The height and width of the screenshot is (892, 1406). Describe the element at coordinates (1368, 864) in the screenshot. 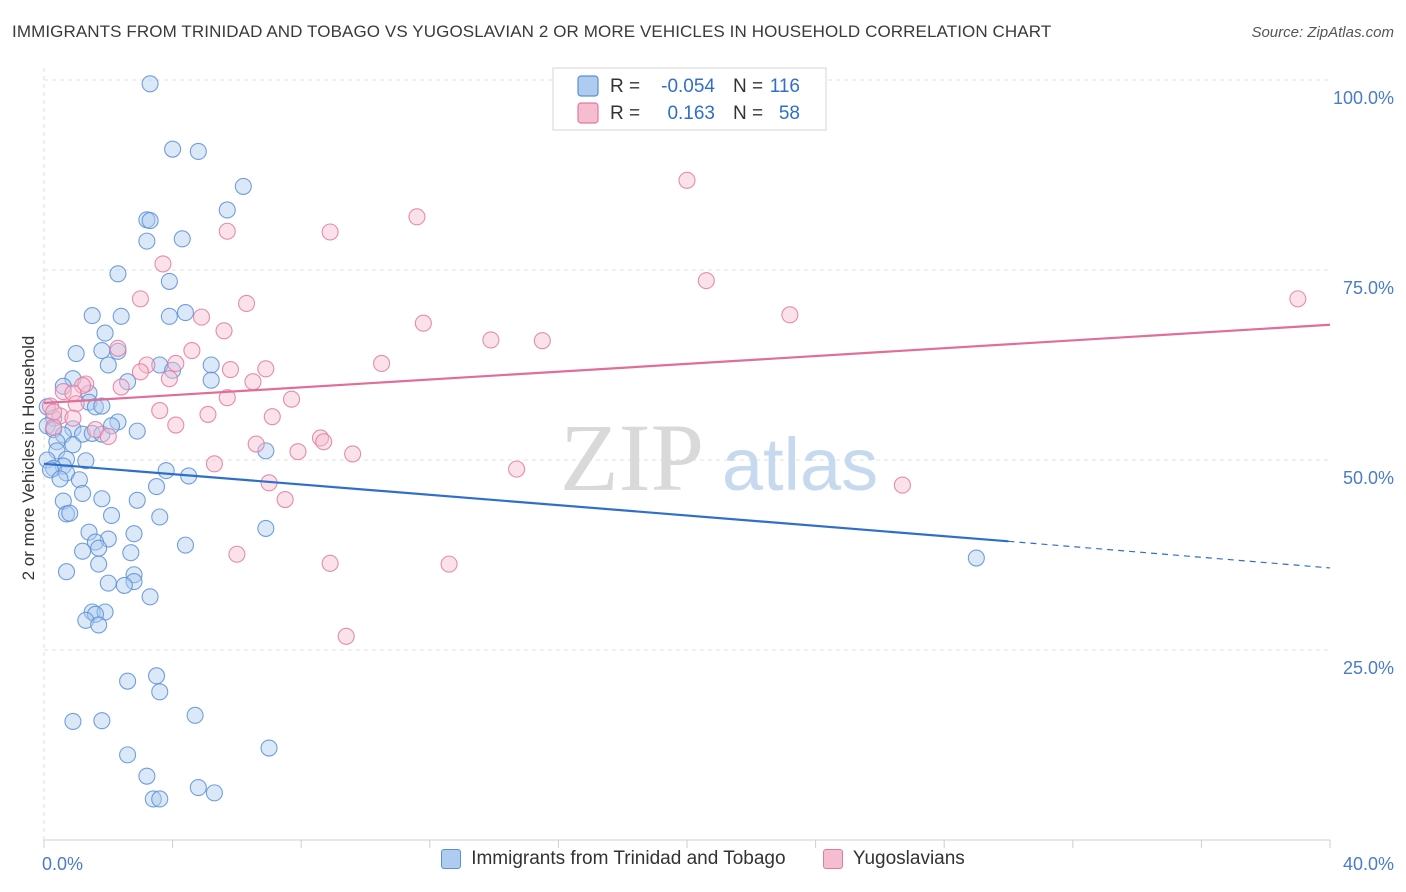

I see `x-tick-label-1: 40.0%` at that location.